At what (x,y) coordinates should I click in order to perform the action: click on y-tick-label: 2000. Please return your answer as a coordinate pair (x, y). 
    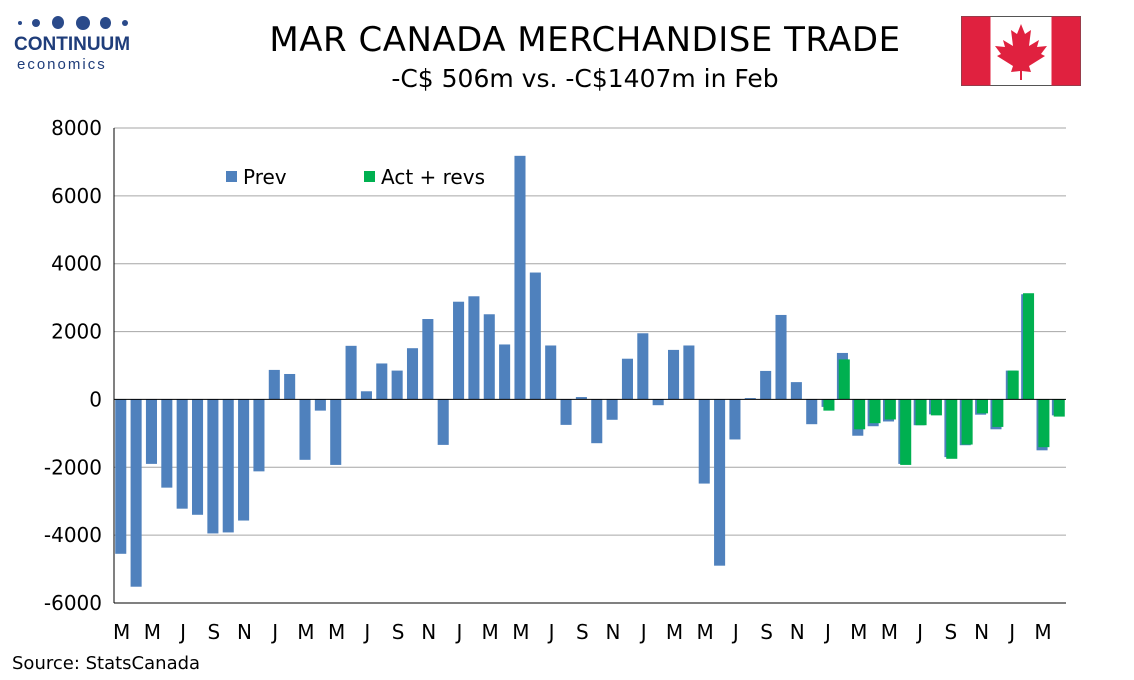
    Looking at the image, I should click on (76, 332).